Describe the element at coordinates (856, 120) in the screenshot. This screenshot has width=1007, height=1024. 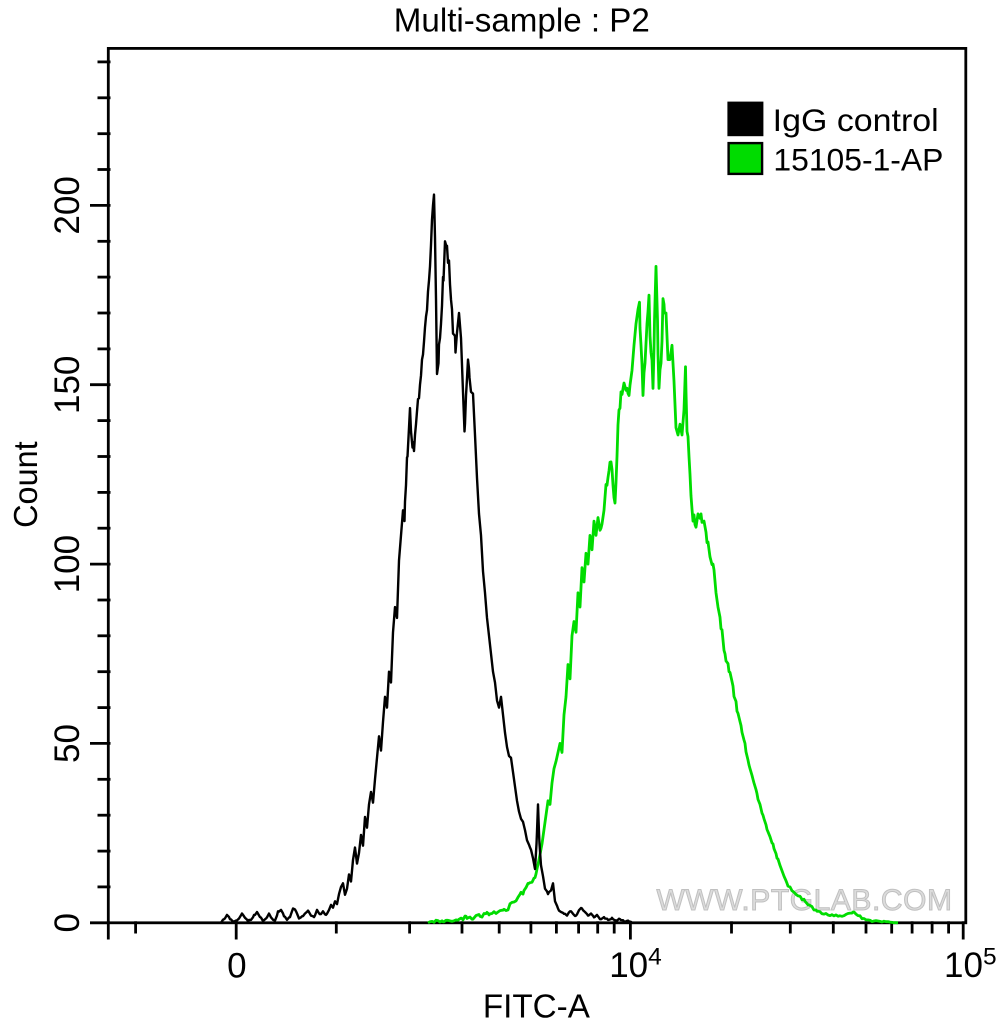
I see `svg-text: IgG control` at that location.